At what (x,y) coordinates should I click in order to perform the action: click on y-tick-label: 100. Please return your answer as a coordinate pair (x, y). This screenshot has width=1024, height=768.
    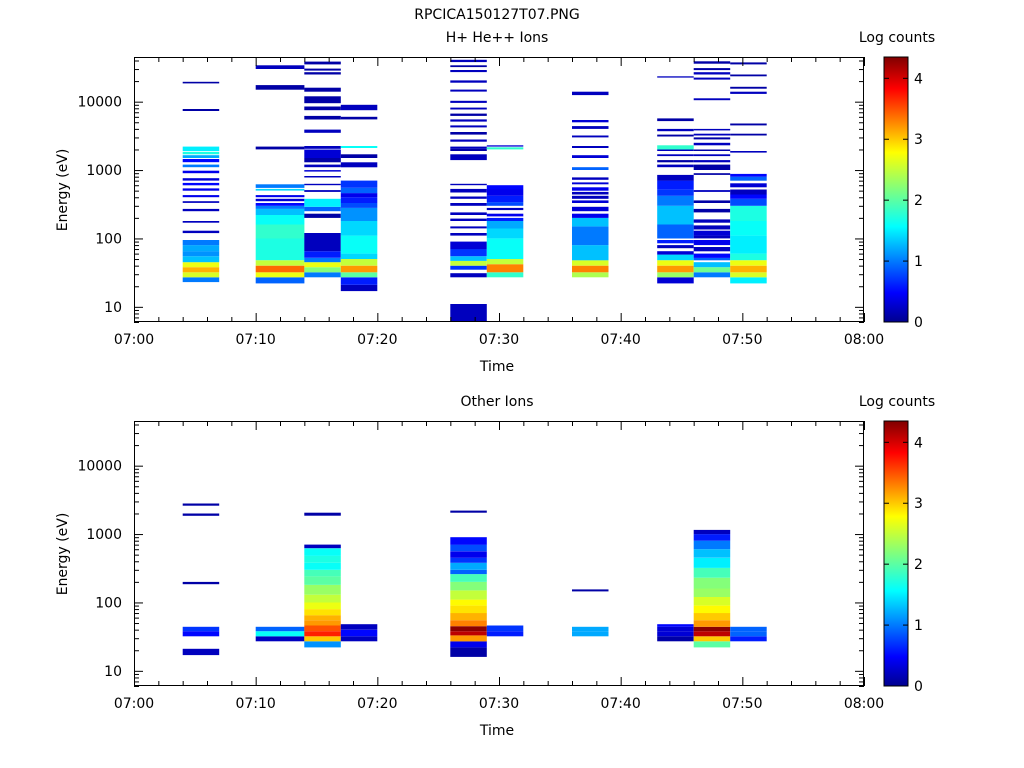
    Looking at the image, I should click on (108, 603).